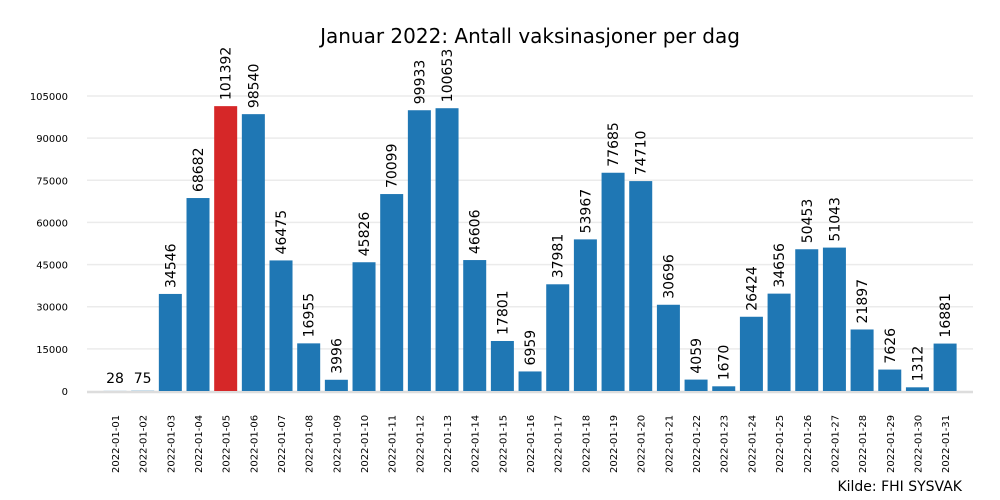 The image size is (1000, 500). Describe the element at coordinates (282, 232) in the screenshot. I see `data-label: 46475` at that location.